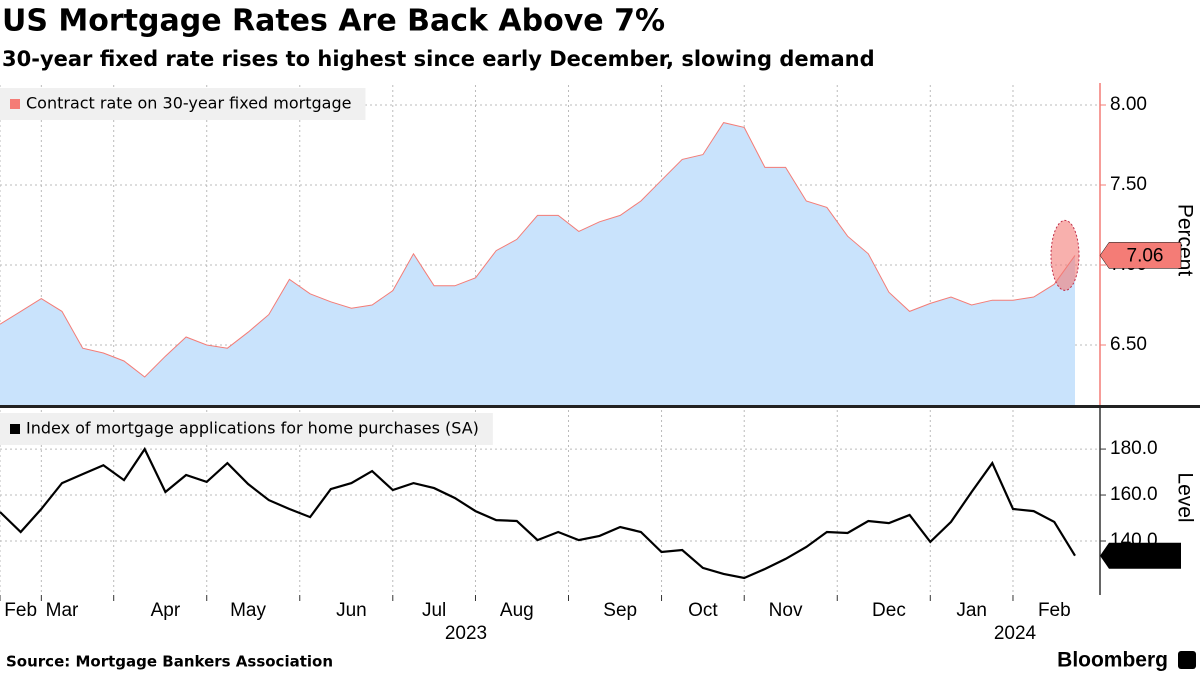 The width and height of the screenshot is (1200, 675). What do you see at coordinates (1134, 494) in the screenshot?
I see `y-tick-label: 160.0` at bounding box center [1134, 494].